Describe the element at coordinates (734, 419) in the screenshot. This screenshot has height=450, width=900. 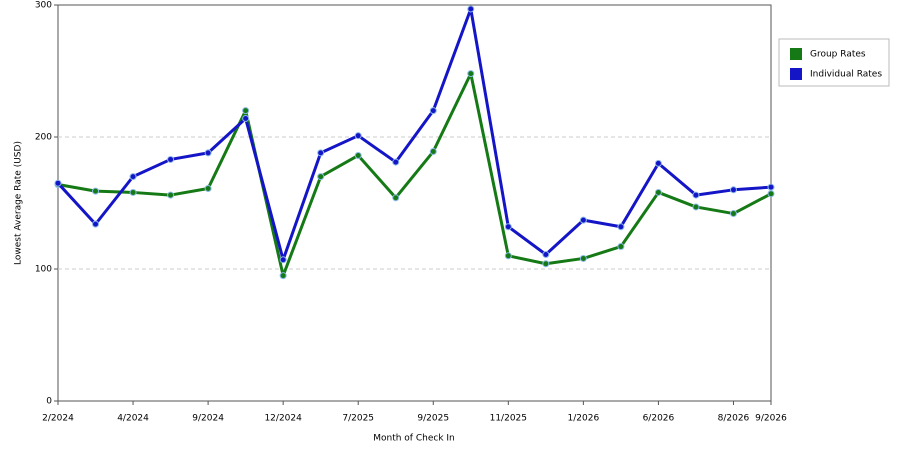
I see `x-tick-label: 8/2026` at that location.